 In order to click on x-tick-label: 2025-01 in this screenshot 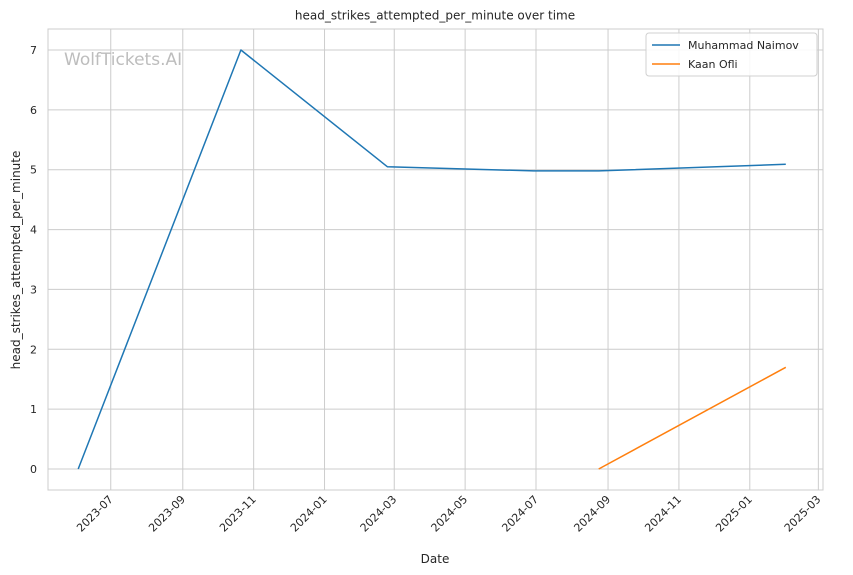, I will do `click(734, 514)`.